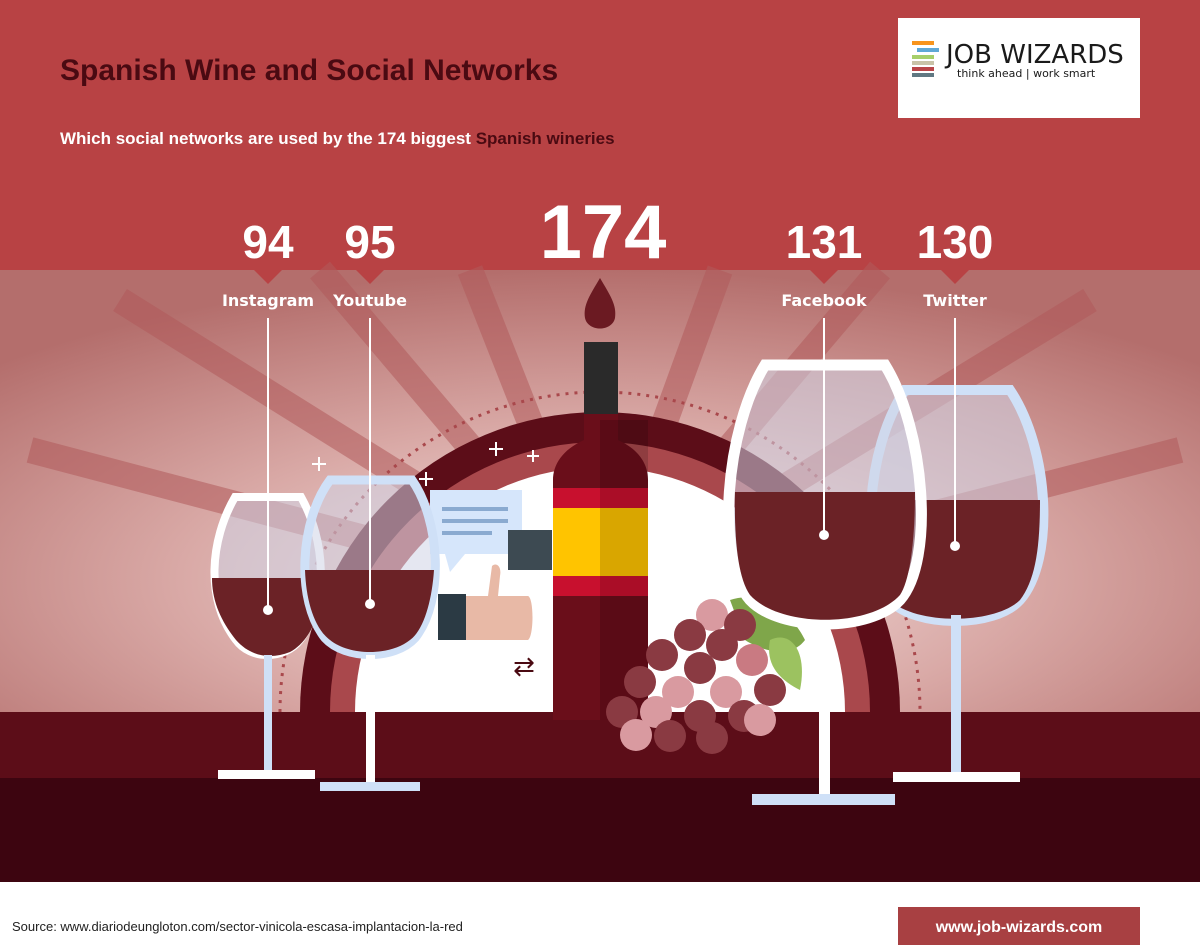 The width and height of the screenshot is (1200, 945). What do you see at coordinates (425, 464) in the screenshot?
I see `sparkle-icons` at bounding box center [425, 464].